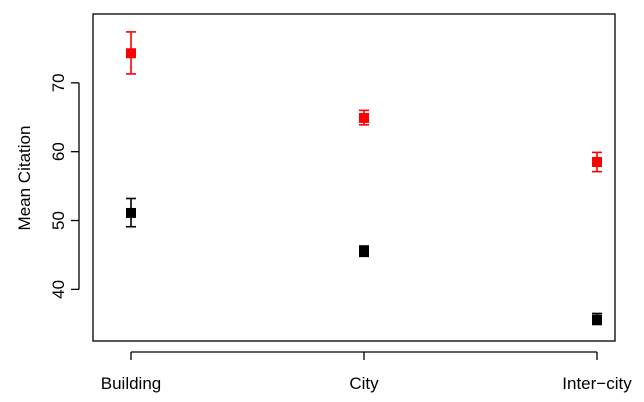 The height and width of the screenshot is (402, 644). What do you see at coordinates (597, 383) in the screenshot?
I see `x-tick-label-2: Inter−city` at bounding box center [597, 383].